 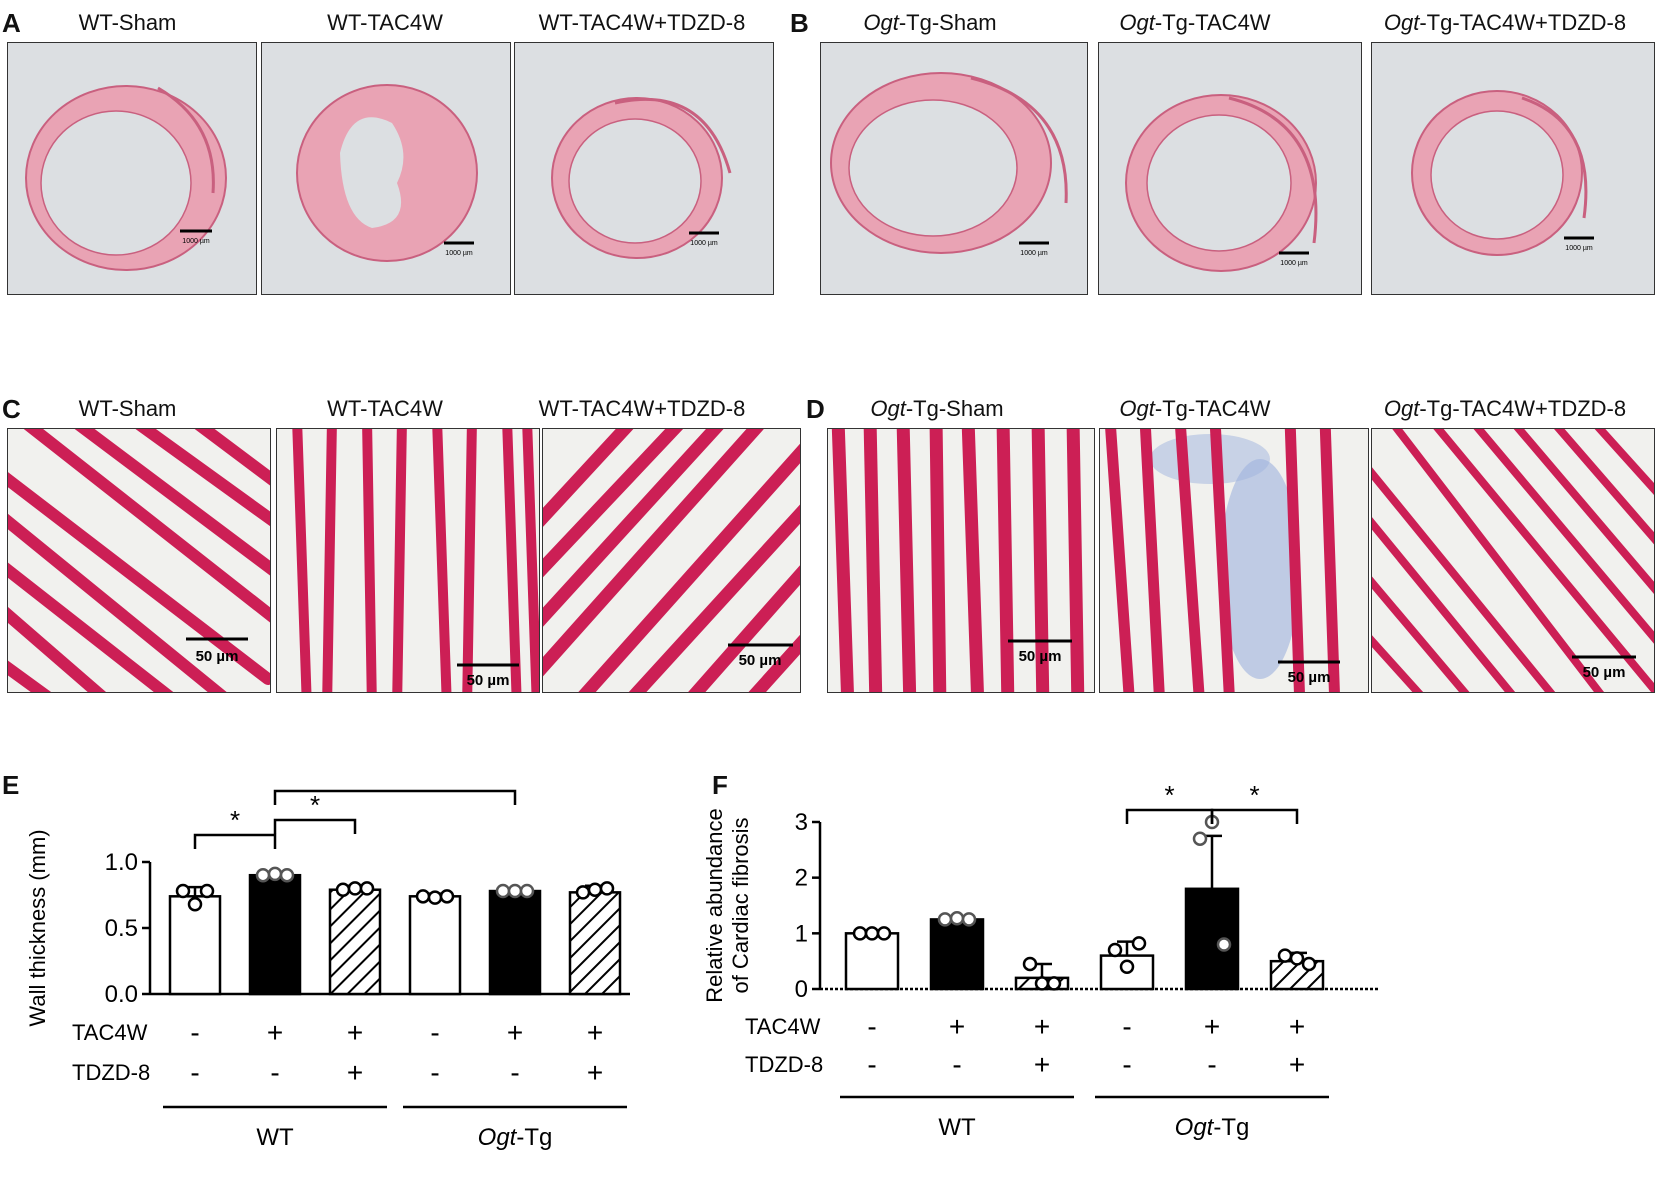 I want to click on panel-d-image-3: 50 µm, so click(x=1513, y=560).